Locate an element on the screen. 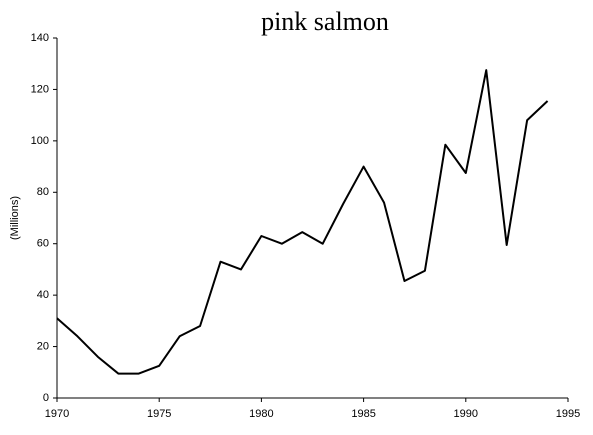 The height and width of the screenshot is (435, 593). chart-title: pink salmon is located at coordinates (325, 21).